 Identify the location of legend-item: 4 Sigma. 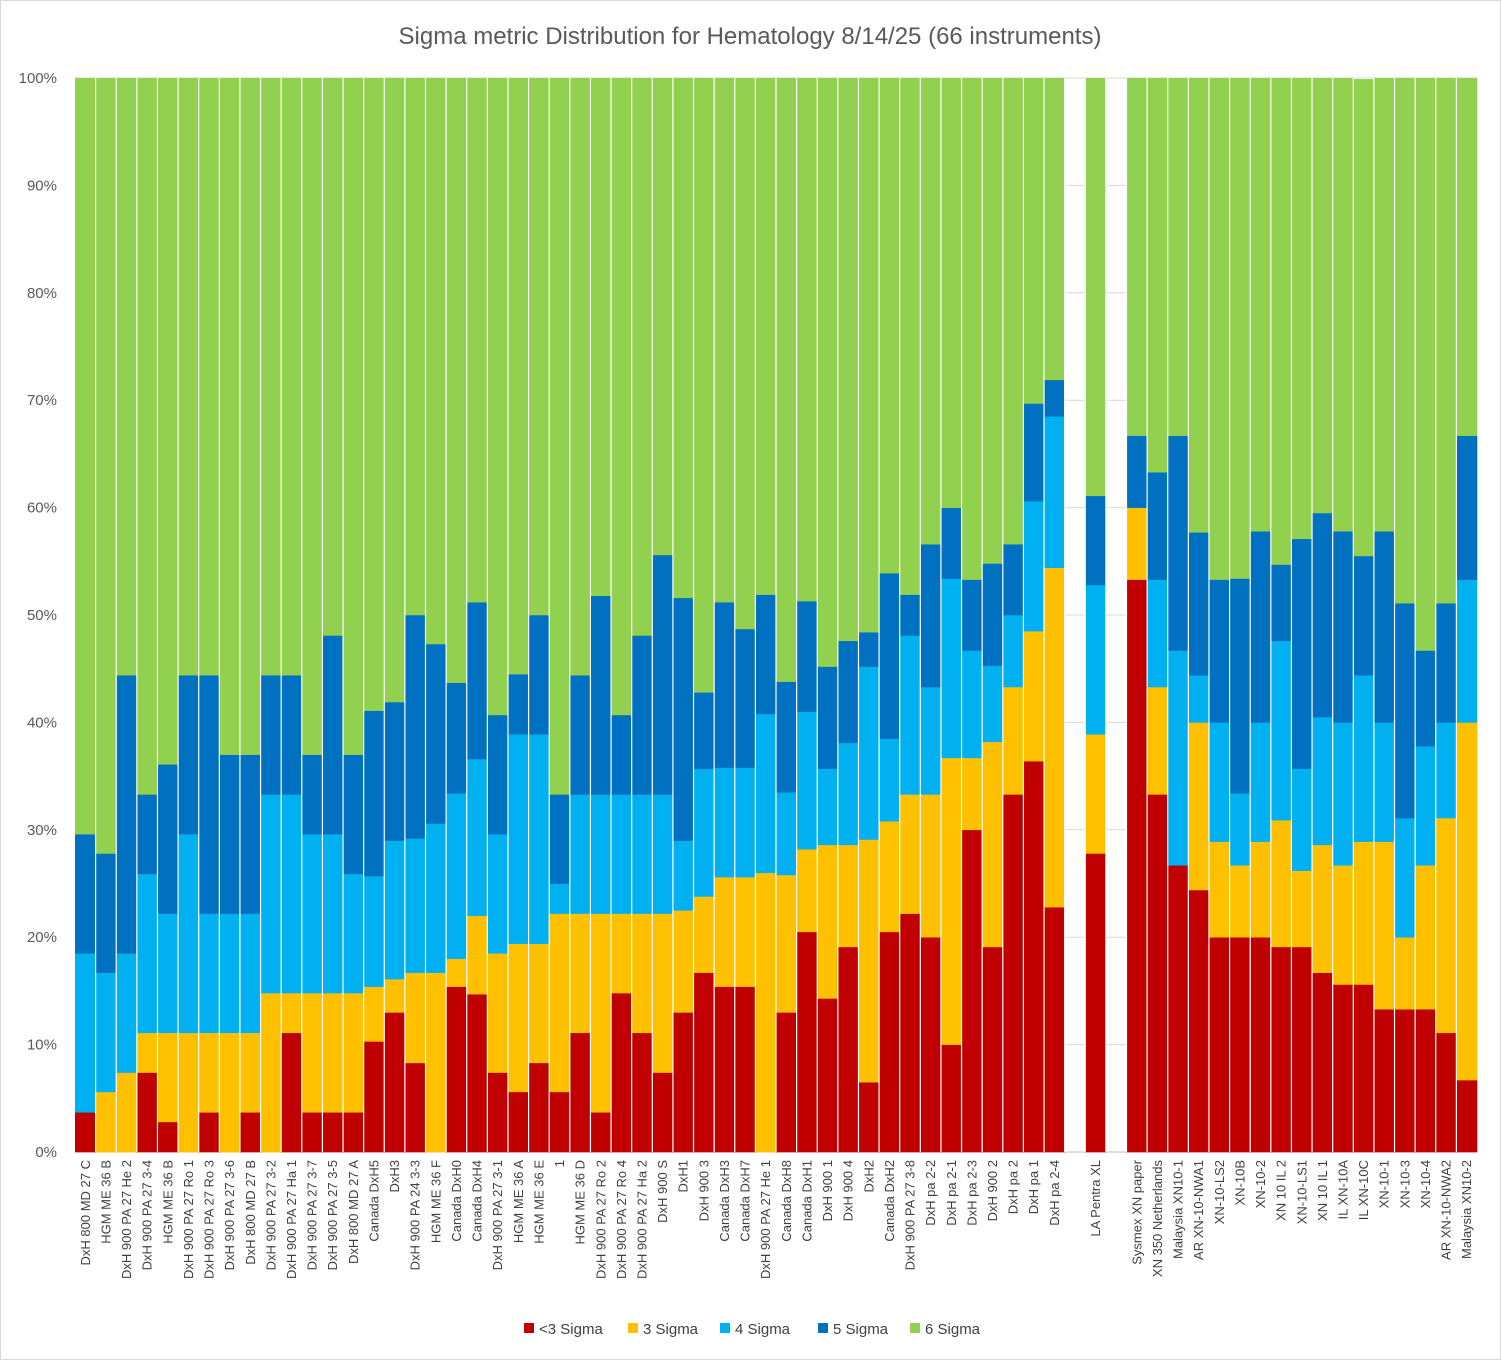
(755, 1329).